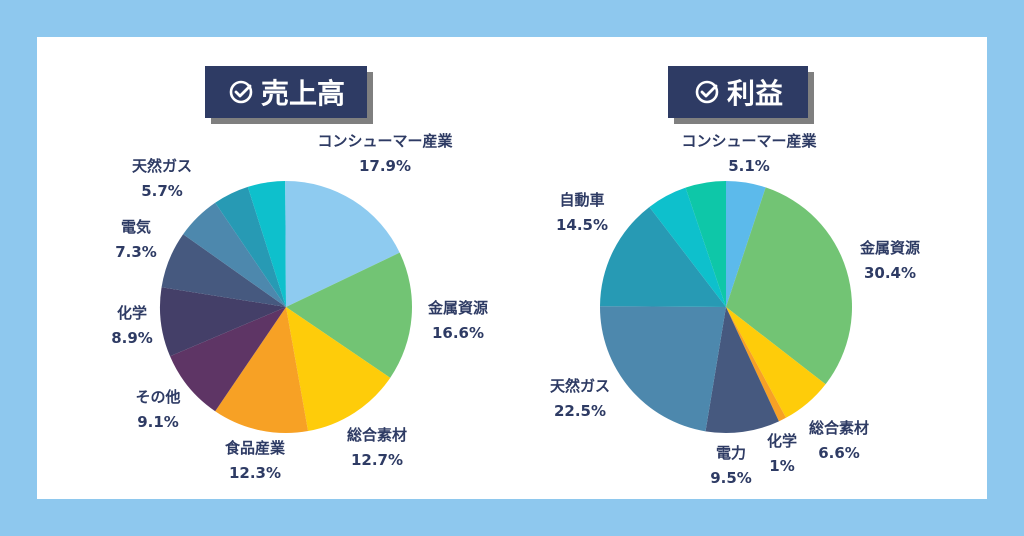  What do you see at coordinates (132, 338) in the screenshot?
I see `slice-value-label: 8.9%` at bounding box center [132, 338].